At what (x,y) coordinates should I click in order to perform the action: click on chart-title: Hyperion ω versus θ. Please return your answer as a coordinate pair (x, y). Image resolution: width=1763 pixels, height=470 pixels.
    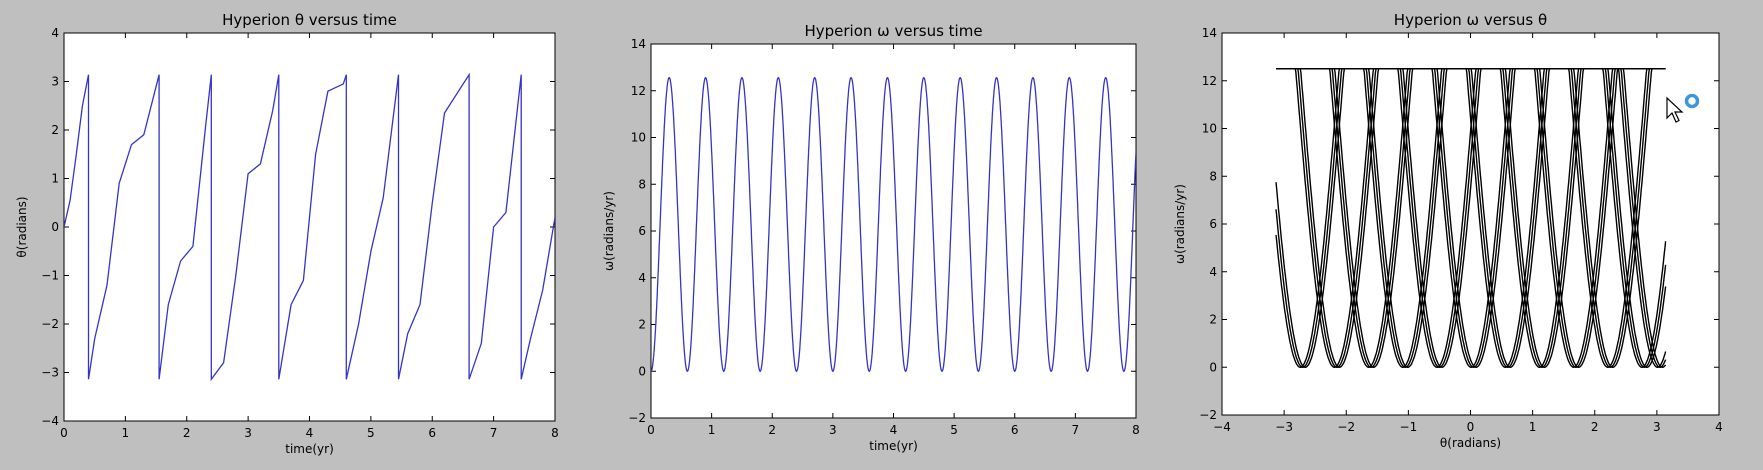
    Looking at the image, I should click on (1470, 20).